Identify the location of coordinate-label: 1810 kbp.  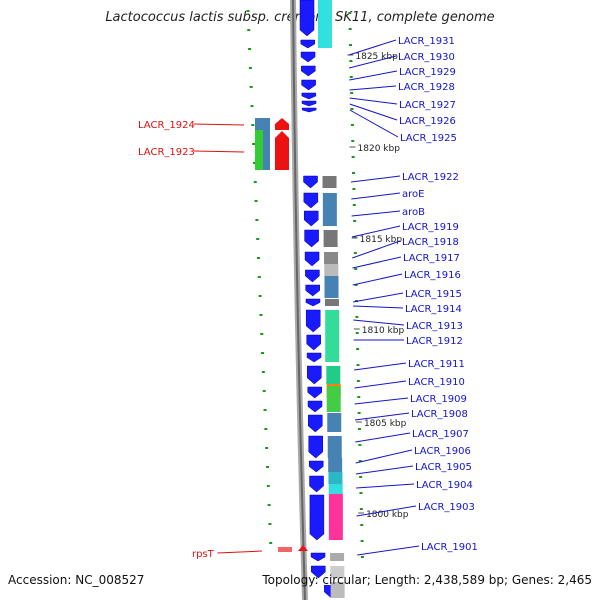
(383, 331).